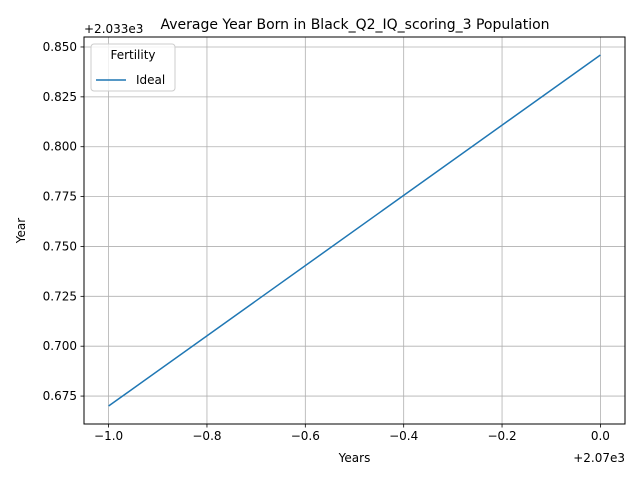 The height and width of the screenshot is (480, 640). What do you see at coordinates (60, 147) in the screenshot?
I see `y-tick-label: 0.800` at bounding box center [60, 147].